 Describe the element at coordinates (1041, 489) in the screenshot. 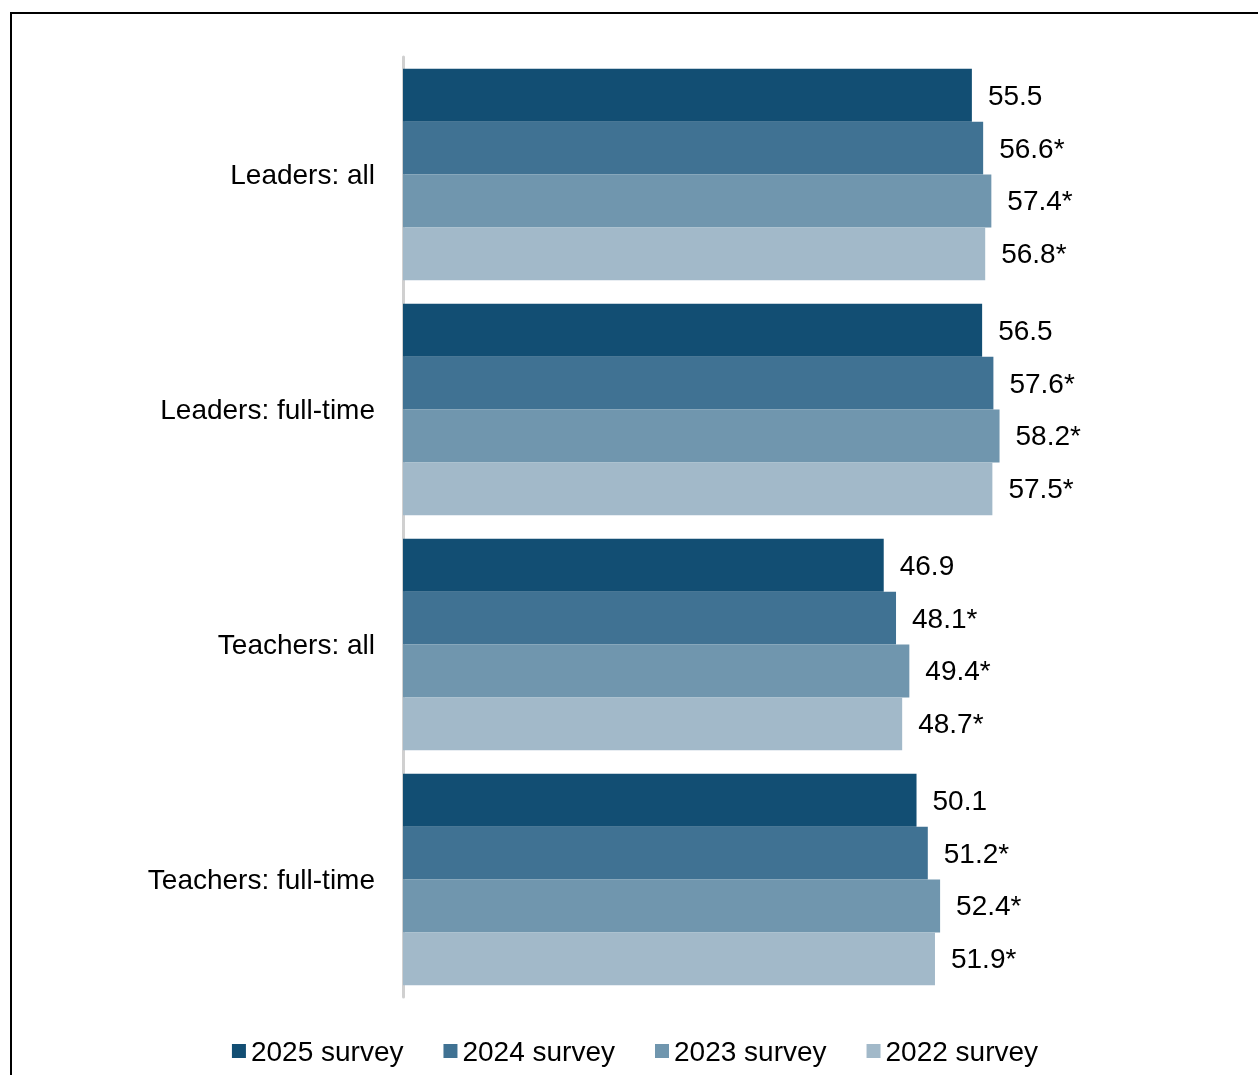

I see `data-label: 57.5*` at that location.